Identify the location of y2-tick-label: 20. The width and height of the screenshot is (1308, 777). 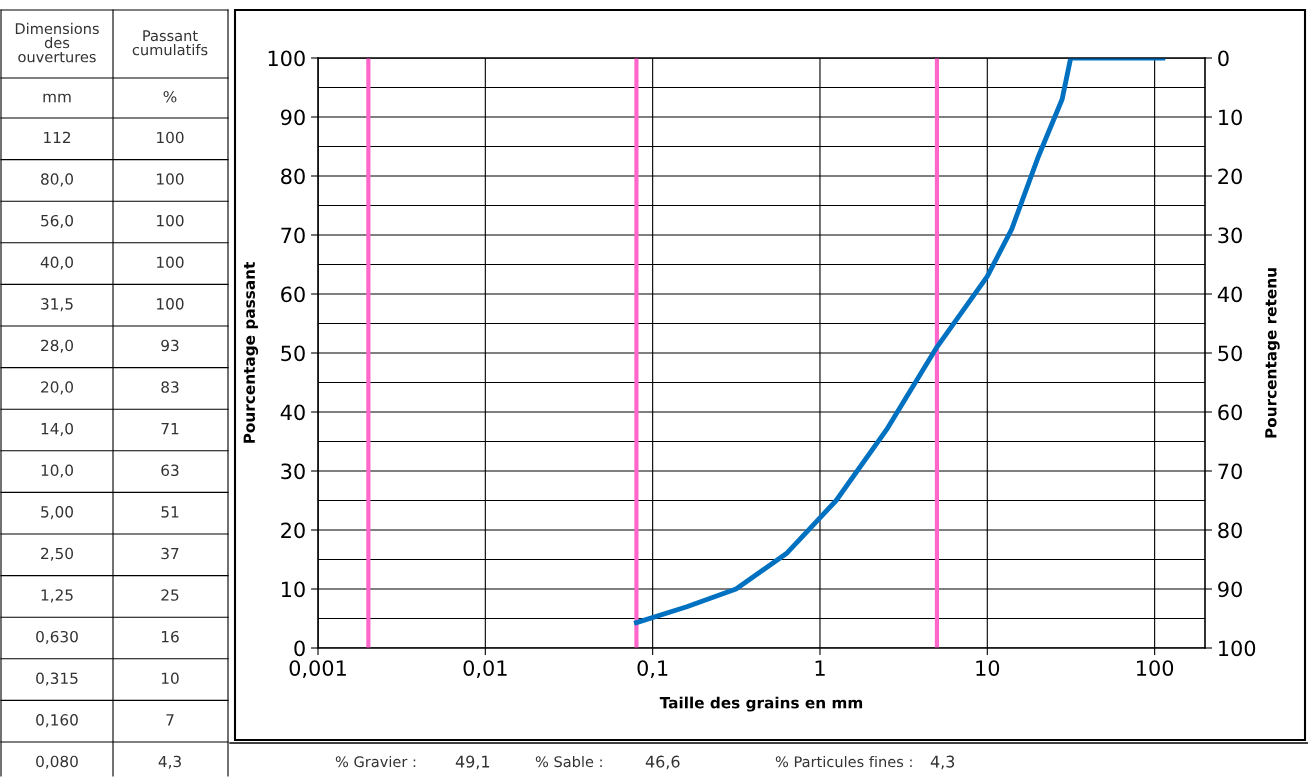
(1230, 176).